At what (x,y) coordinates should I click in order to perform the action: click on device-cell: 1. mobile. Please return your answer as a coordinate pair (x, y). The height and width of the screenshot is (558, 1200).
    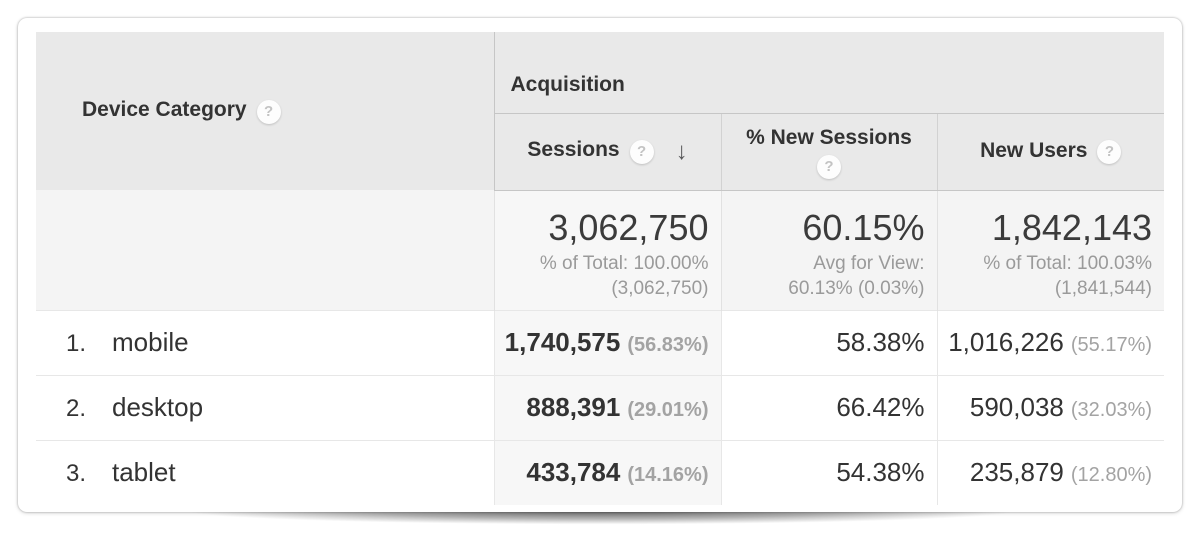
    Looking at the image, I should click on (265, 342).